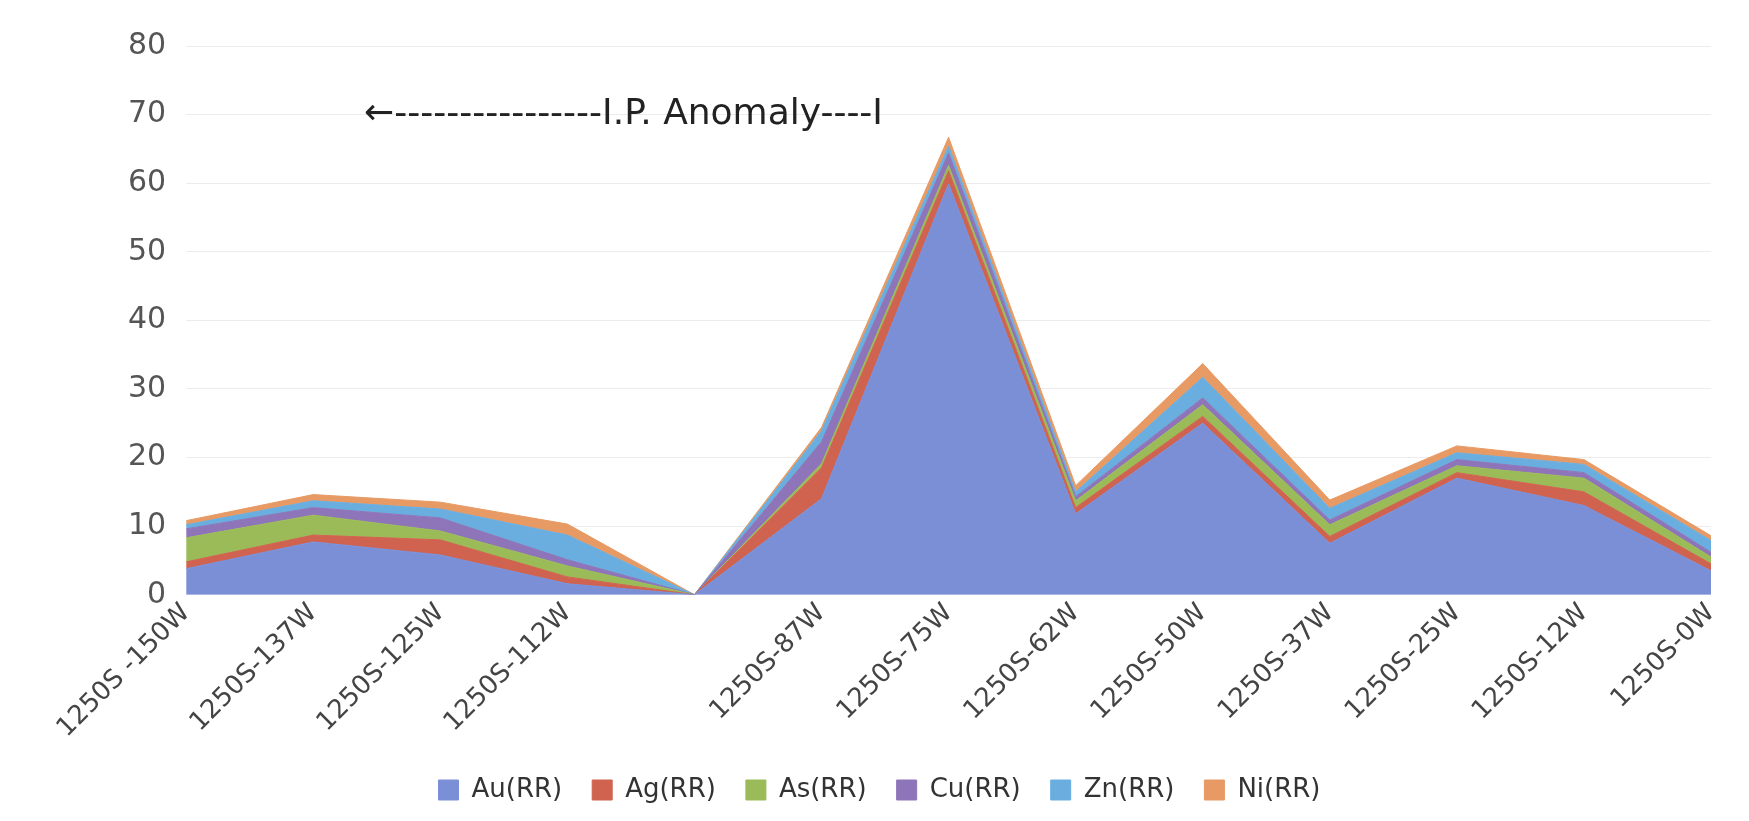 Image resolution: width=1749 pixels, height=821 pixels. What do you see at coordinates (147, 523) in the screenshot?
I see `y-tick-label: 10` at bounding box center [147, 523].